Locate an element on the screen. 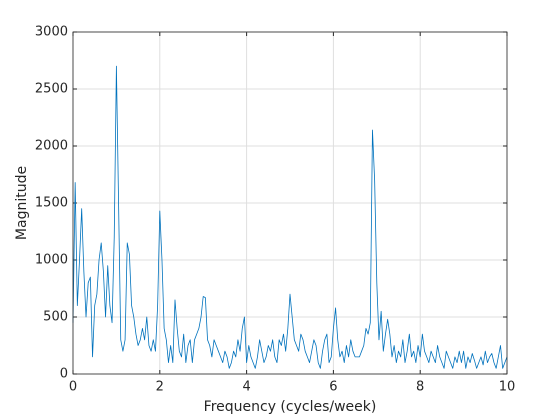 The image size is (560, 420). y-tick-label: 2500 is located at coordinates (51, 89).